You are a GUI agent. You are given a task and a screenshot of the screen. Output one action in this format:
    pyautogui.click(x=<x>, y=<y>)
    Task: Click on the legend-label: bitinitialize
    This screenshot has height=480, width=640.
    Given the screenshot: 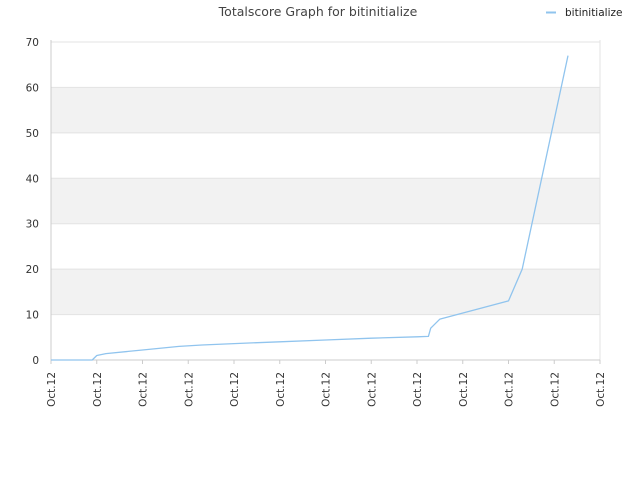 What is the action you would take?
    pyautogui.click(x=593, y=13)
    